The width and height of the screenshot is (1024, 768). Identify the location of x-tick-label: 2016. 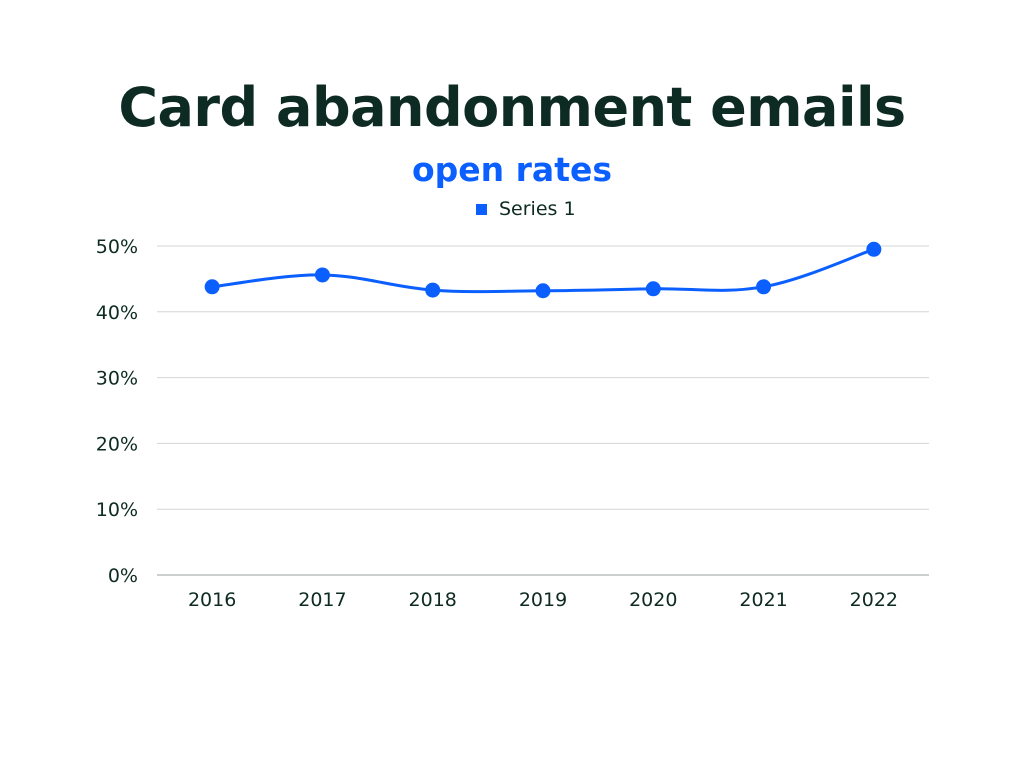
(212, 600).